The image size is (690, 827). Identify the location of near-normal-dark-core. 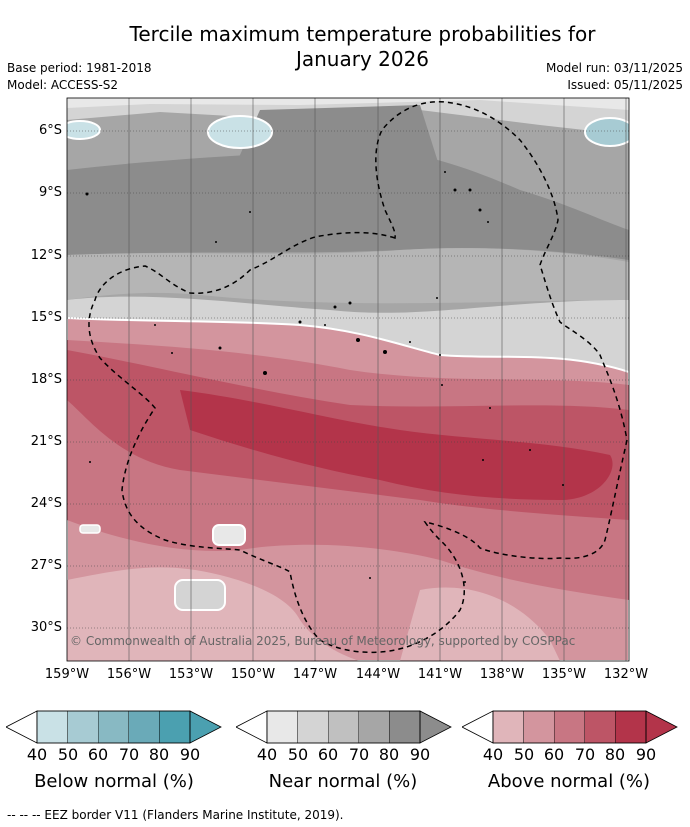
(335, 172).